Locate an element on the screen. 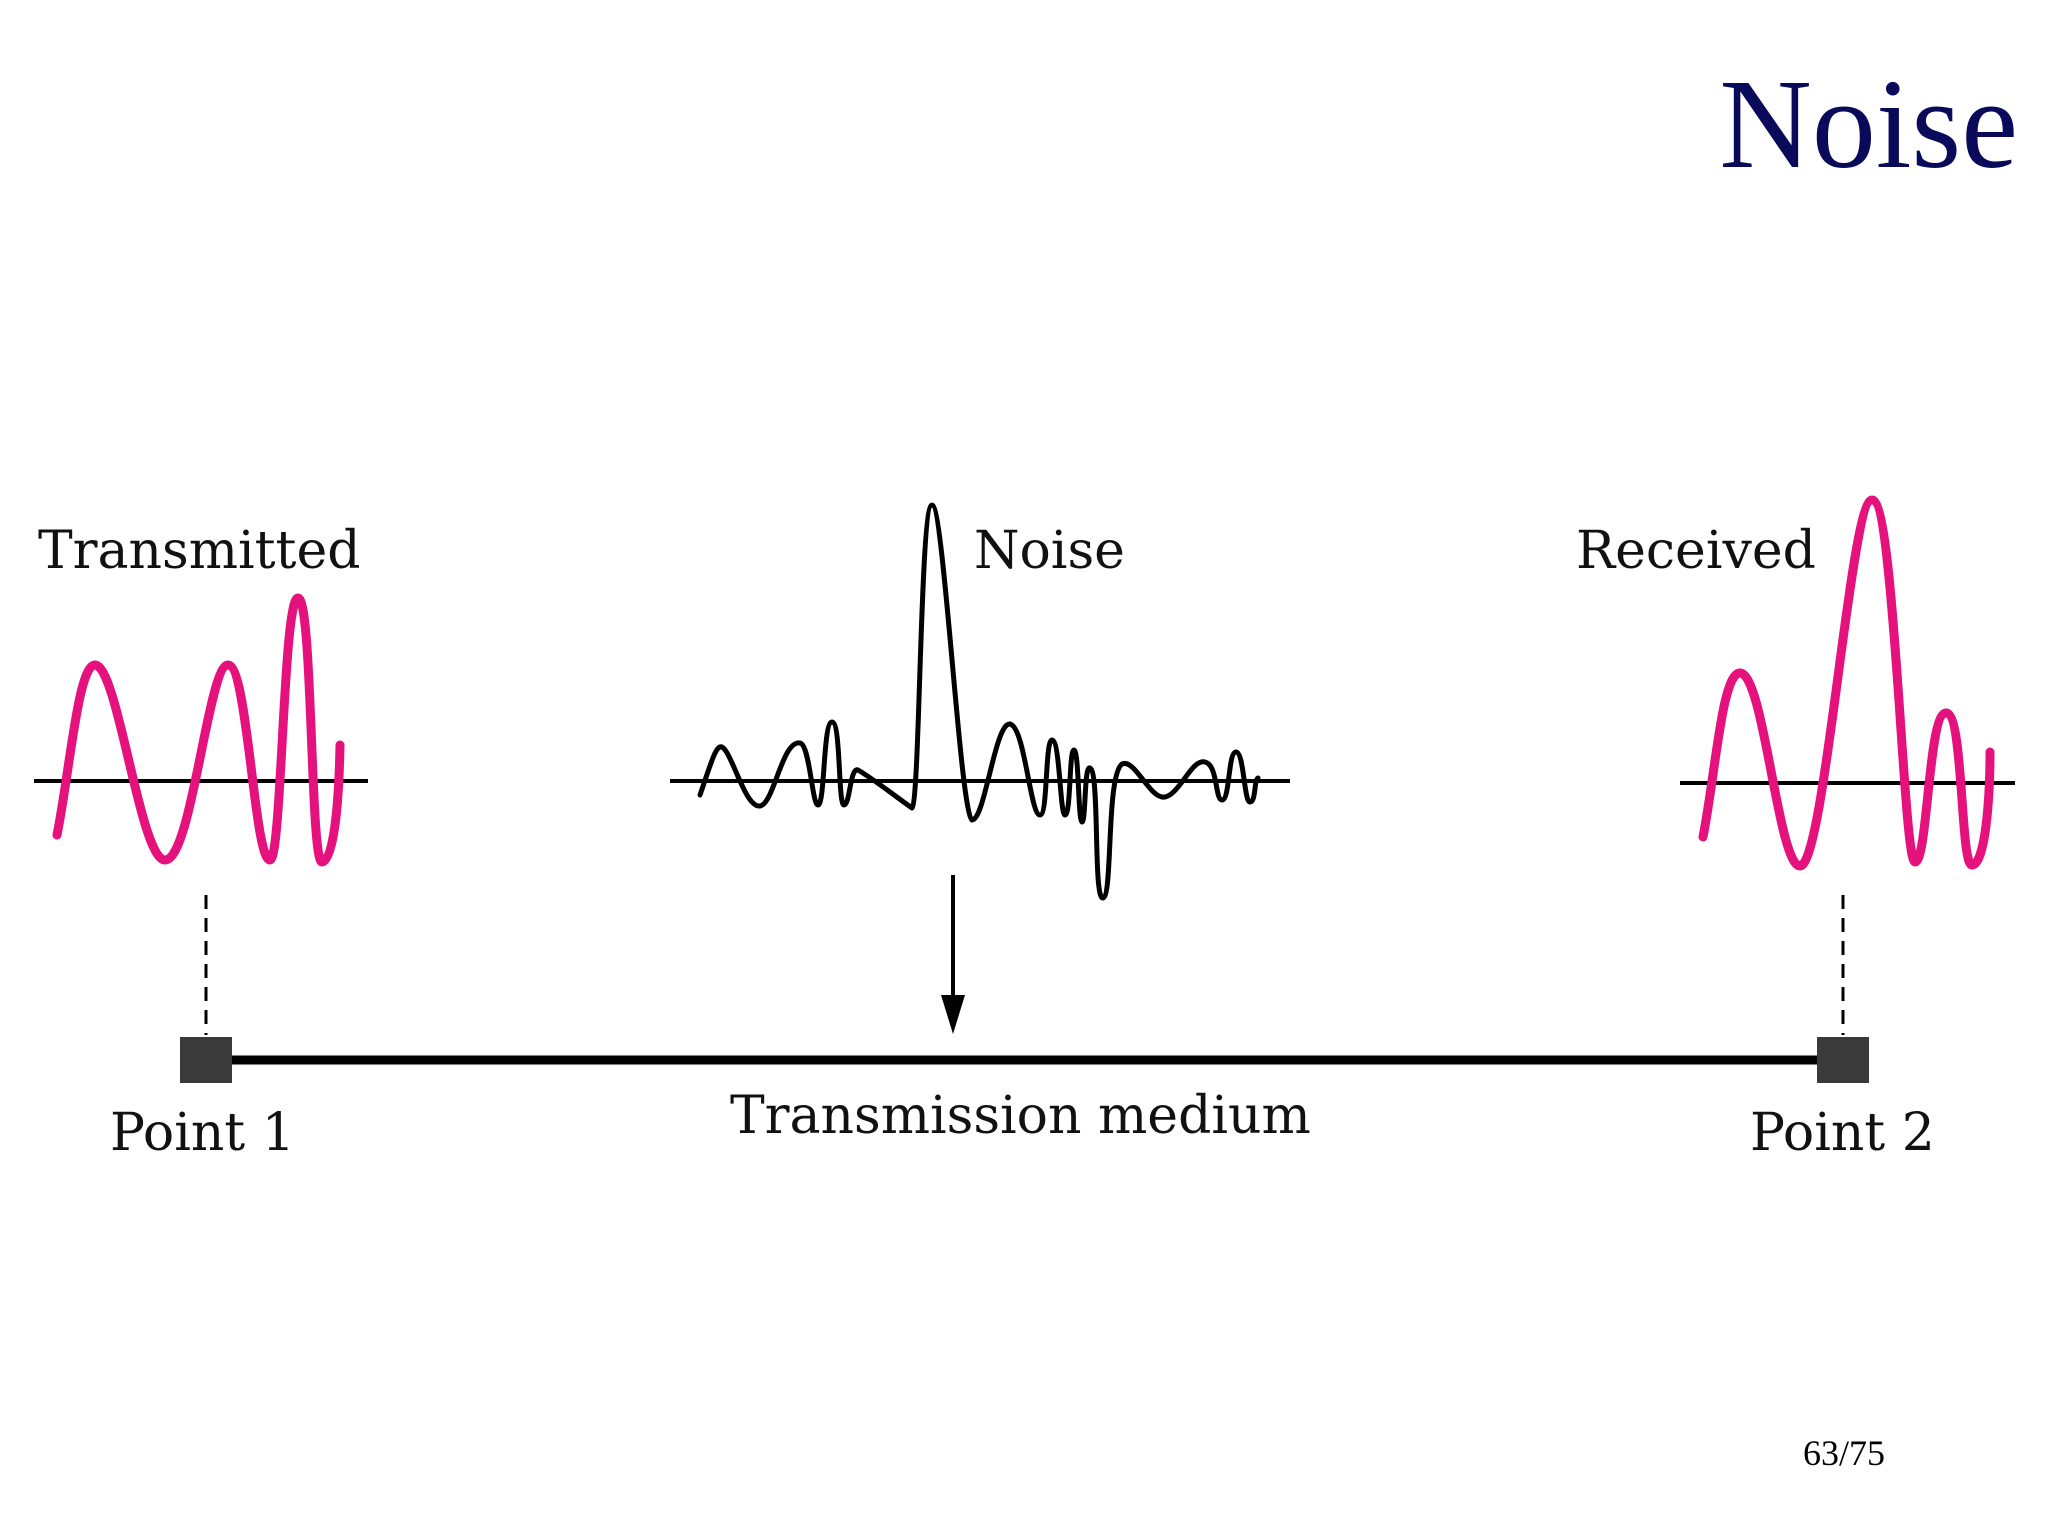 The height and width of the screenshot is (1536, 2048). point1-label: Point 1 is located at coordinates (202, 1133).